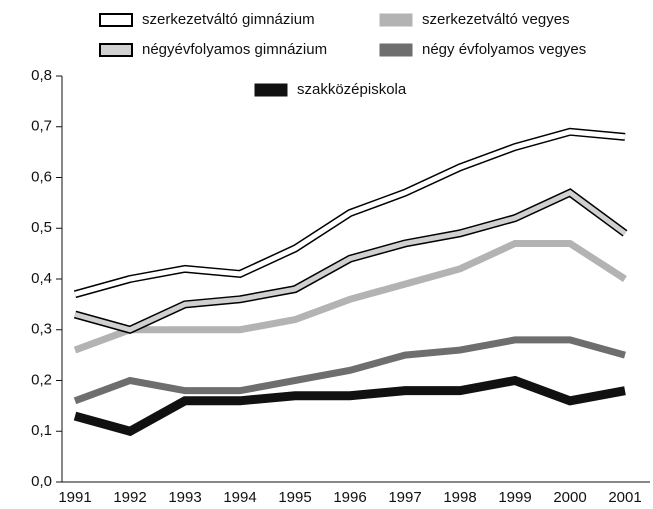 This screenshot has height=509, width=653. Describe the element at coordinates (228, 19) in the screenshot. I see `legend-label: szerkezetváltó gimnázium` at that location.